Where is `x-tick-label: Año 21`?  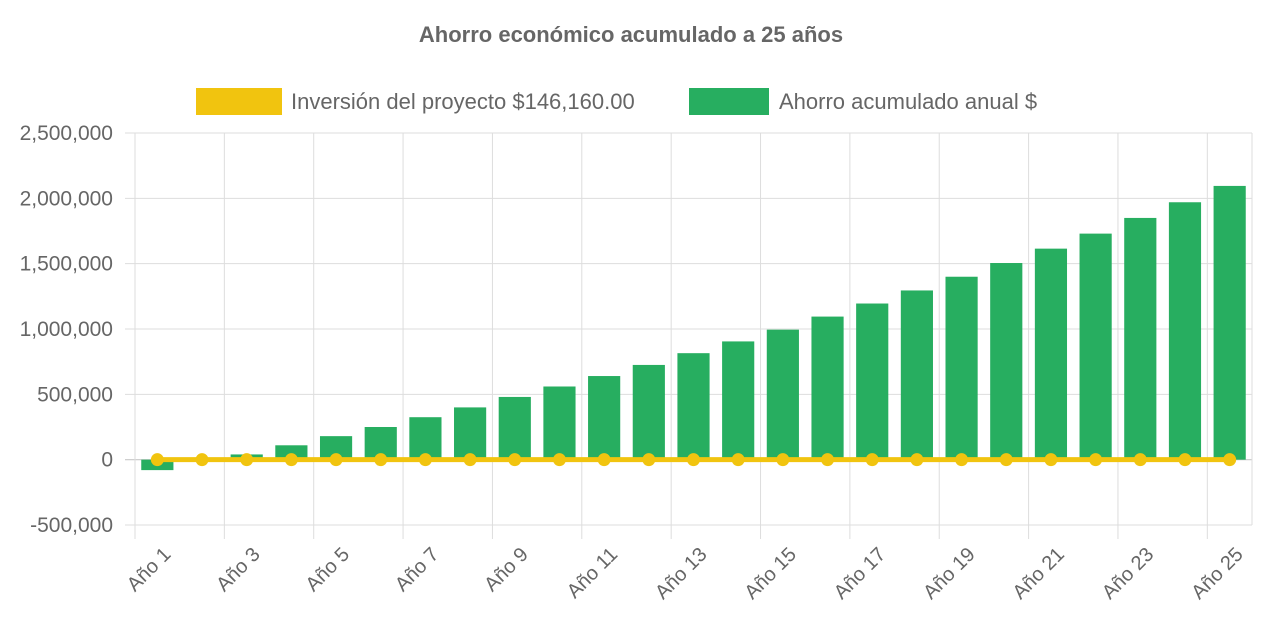 x-tick-label: Año 21 is located at coordinates (1039, 573).